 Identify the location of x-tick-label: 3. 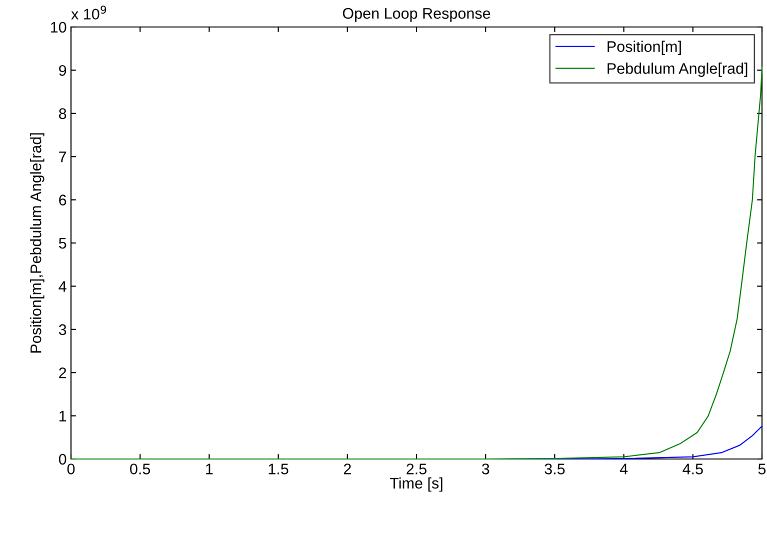
(486, 469).